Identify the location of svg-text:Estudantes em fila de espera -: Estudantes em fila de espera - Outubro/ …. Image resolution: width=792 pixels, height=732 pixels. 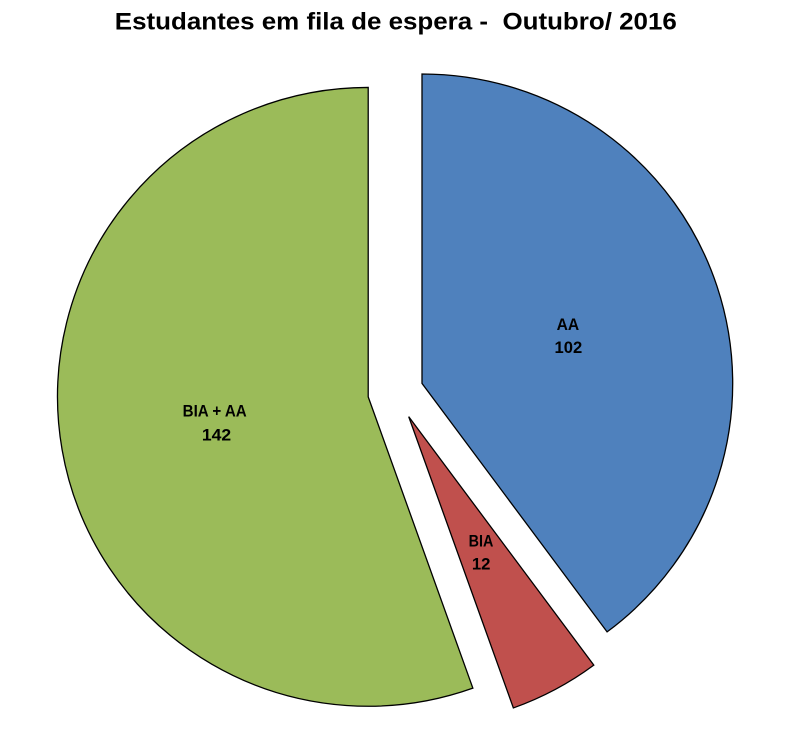
(396, 21).